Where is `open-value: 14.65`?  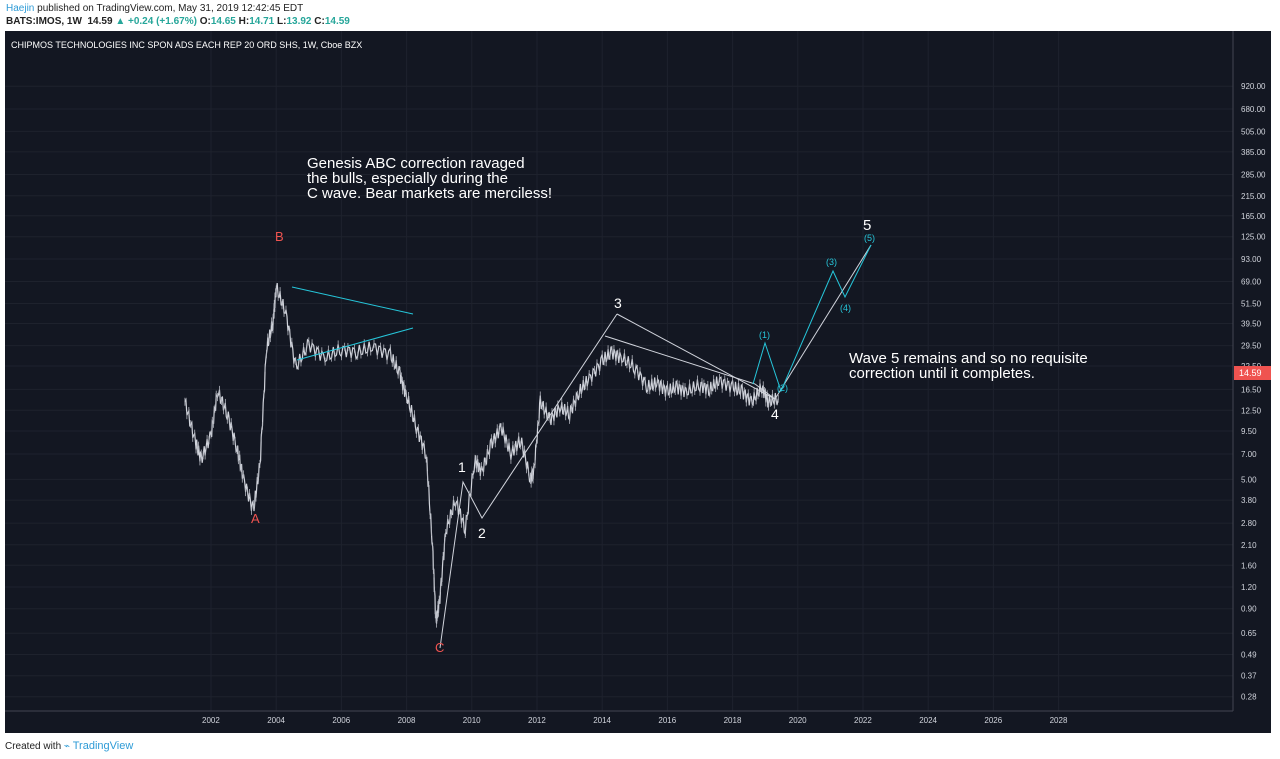
open-value: 14.65 is located at coordinates (223, 21).